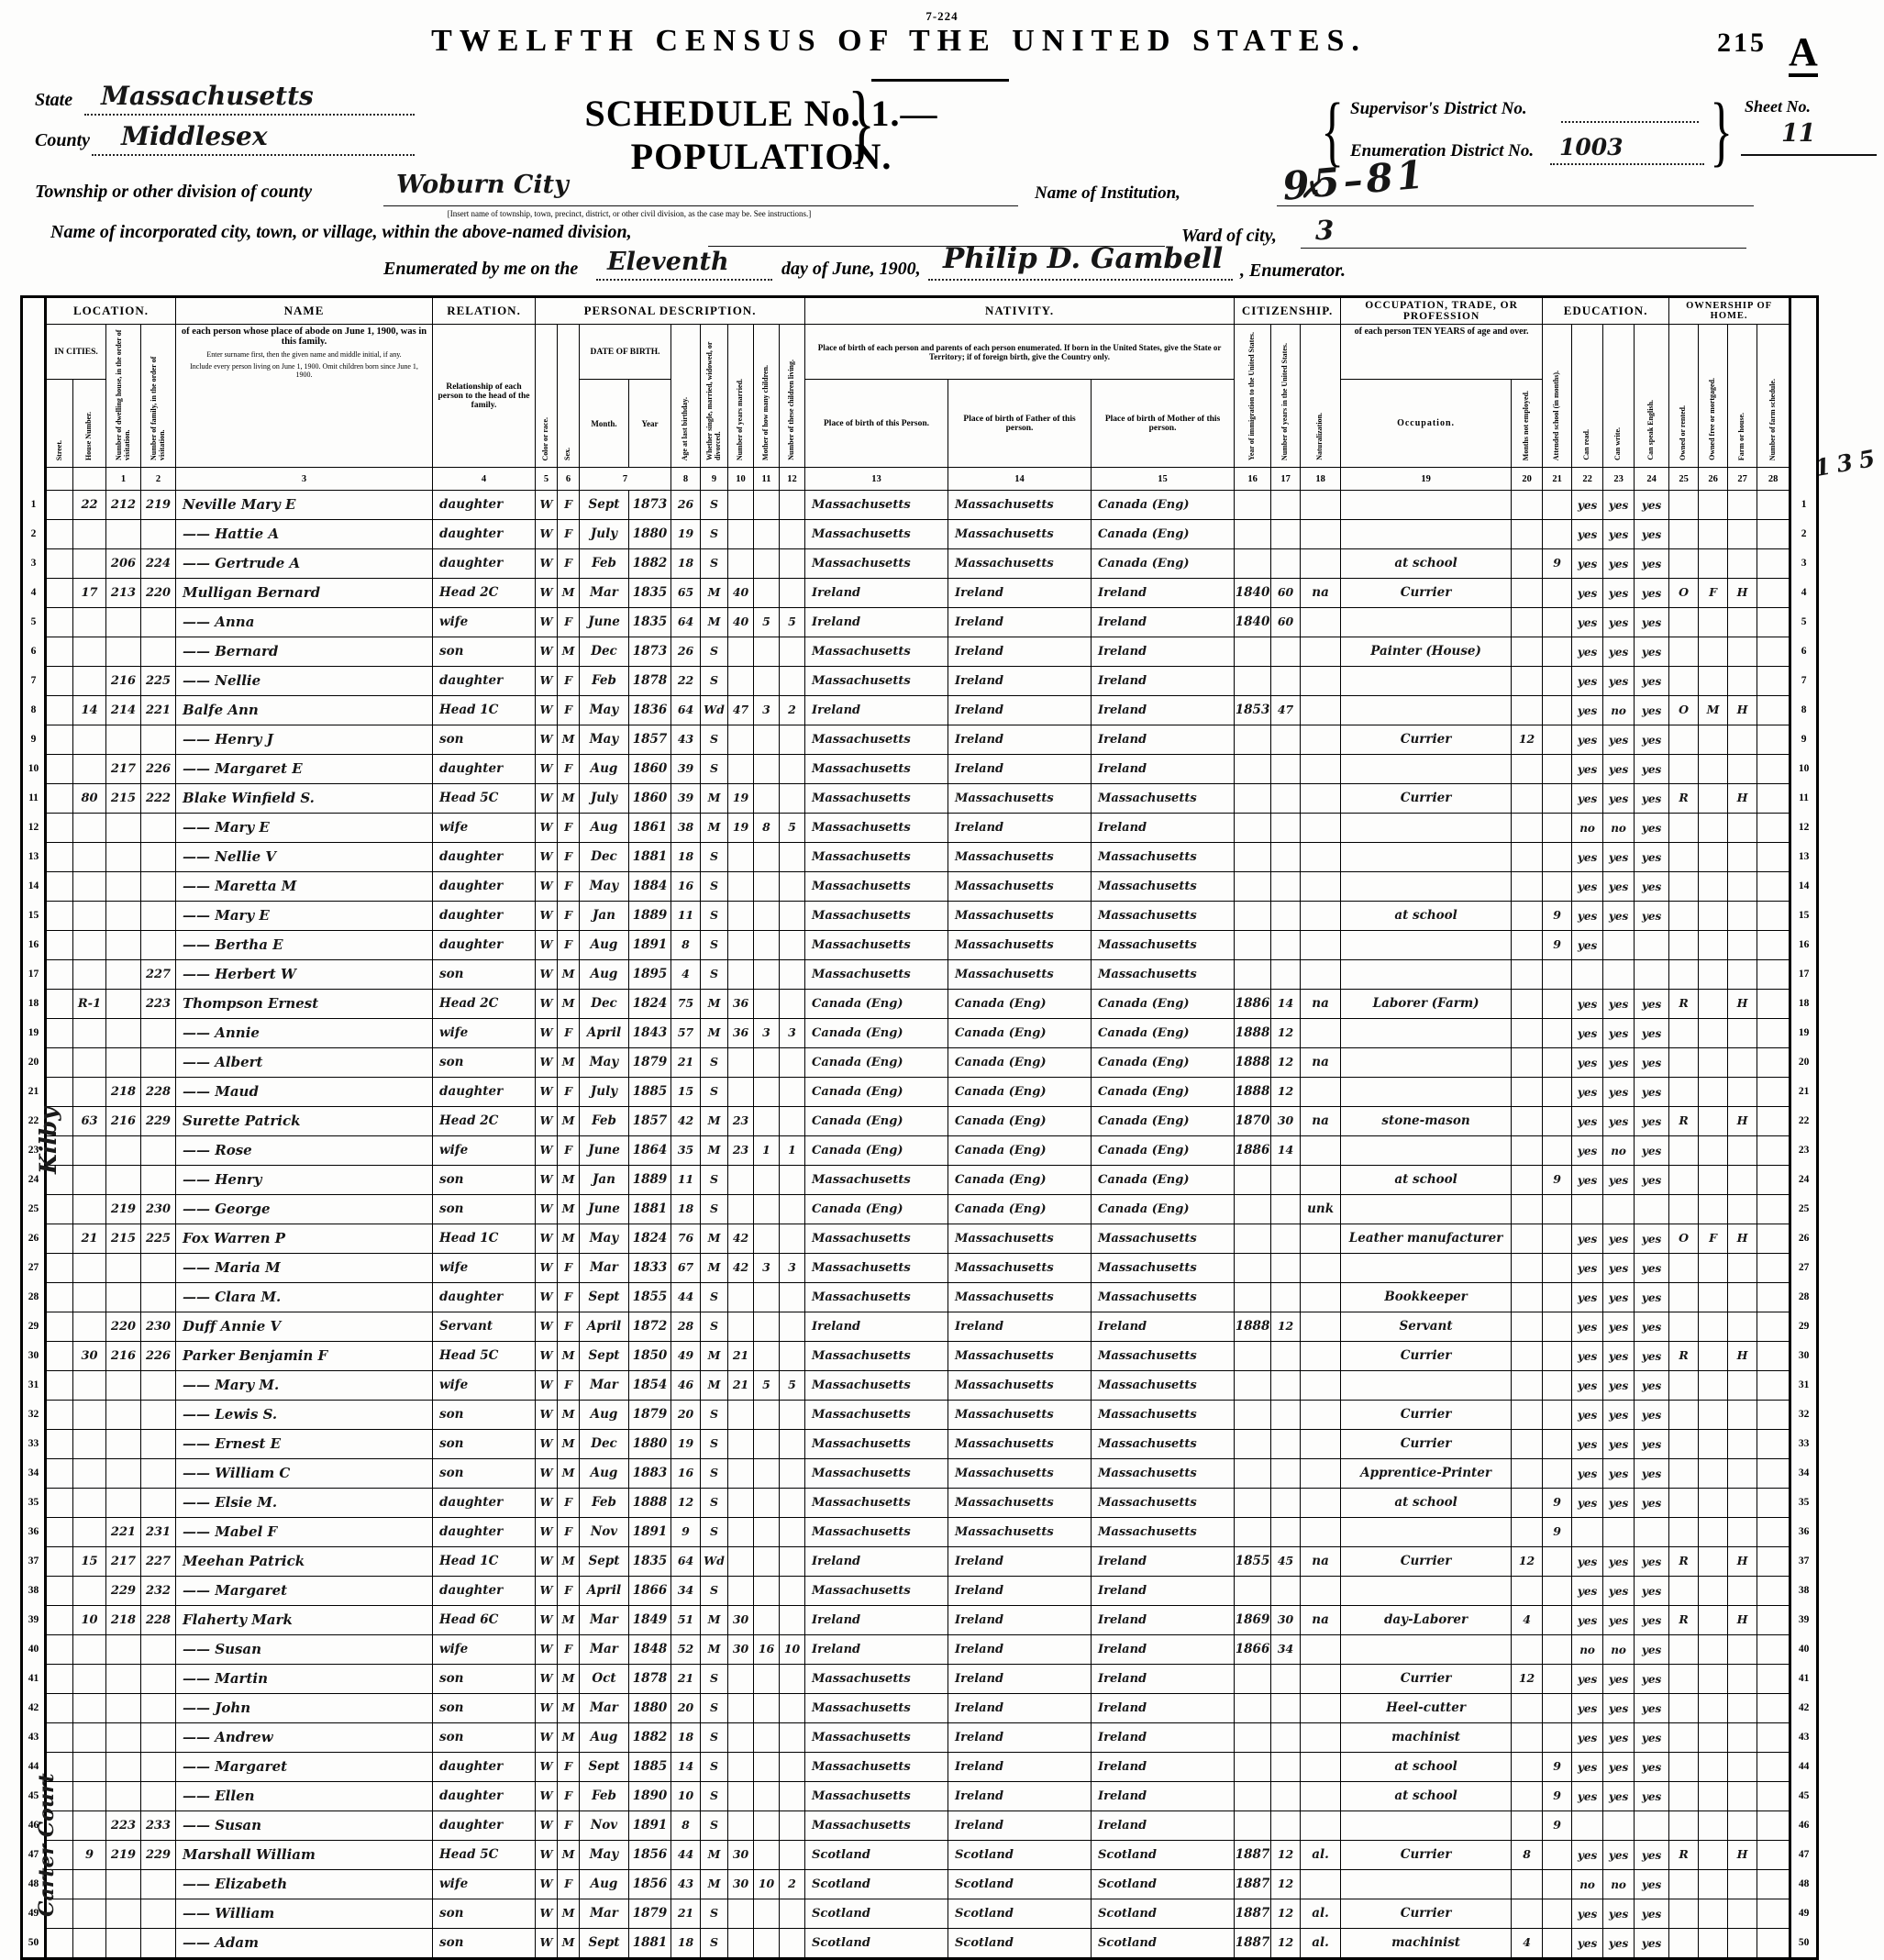 The height and width of the screenshot is (1960, 1884). I want to click on cell-years-married: 30, so click(741, 1855).